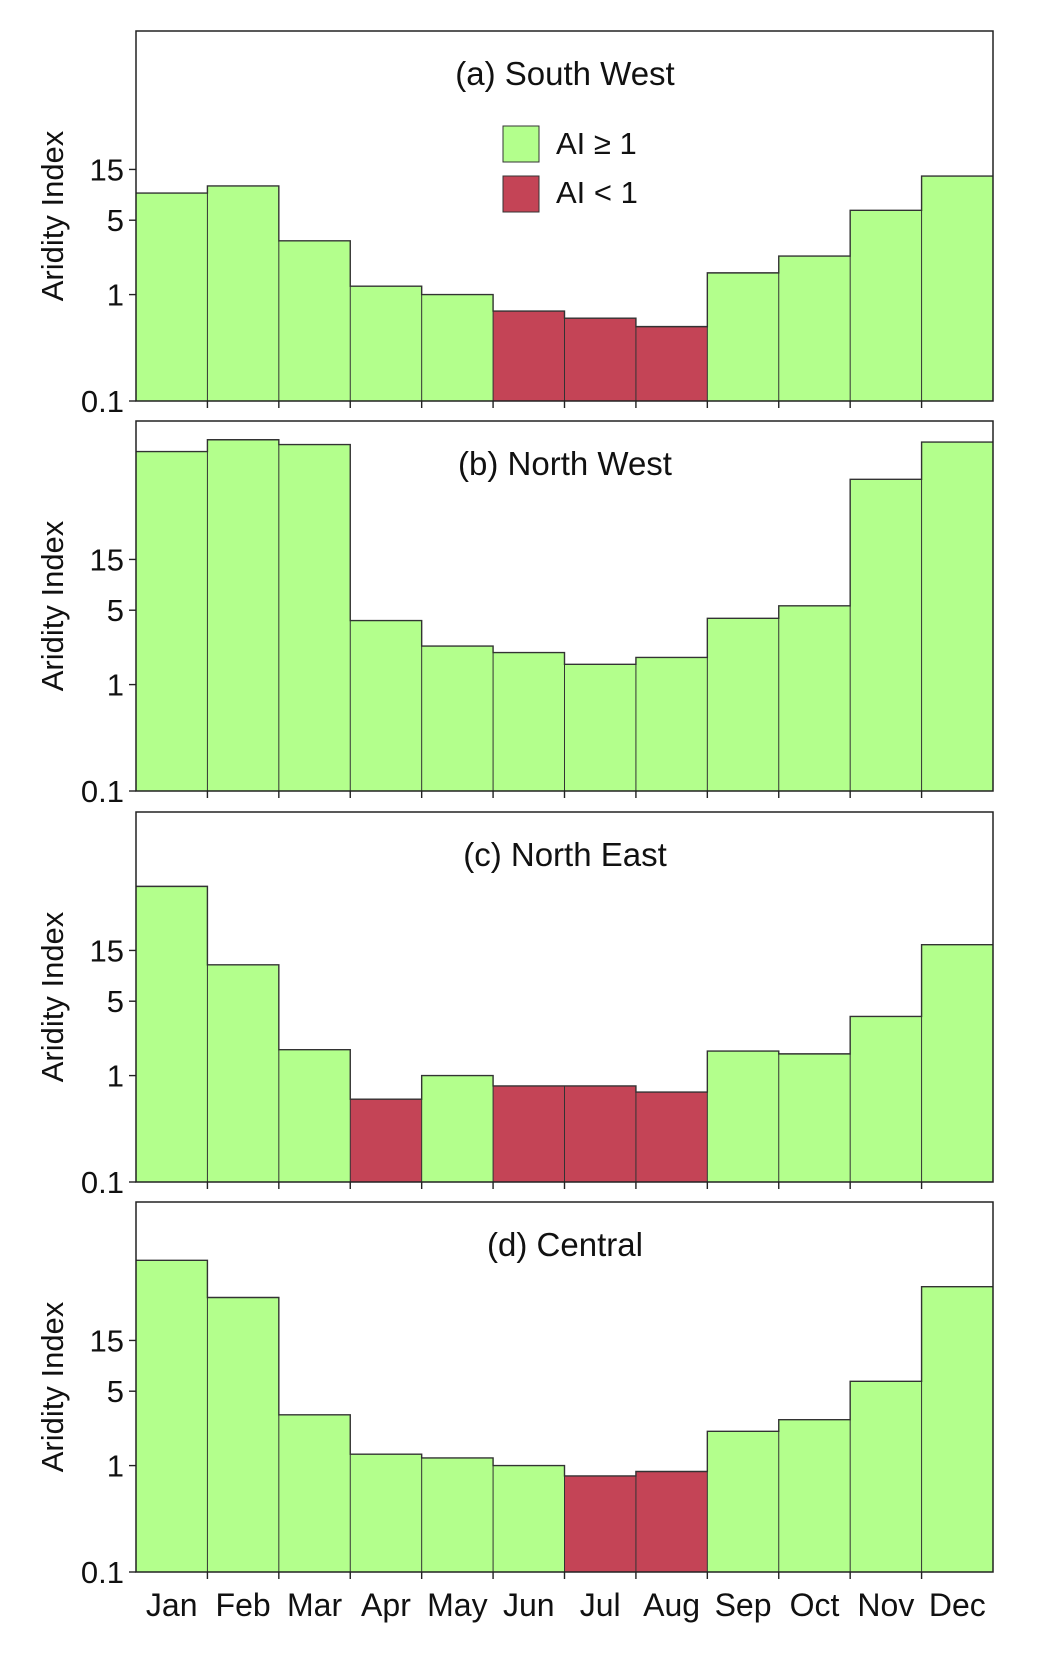  Describe the element at coordinates (172, 621) in the screenshot. I see `panel-b-bar-jan` at that location.